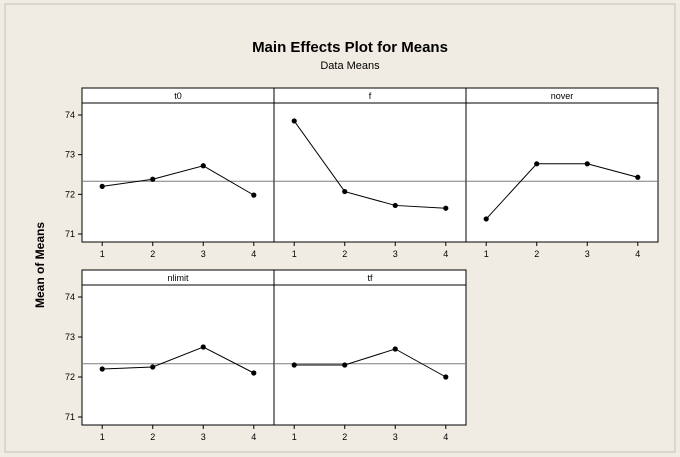 Image resolution: width=680 pixels, height=457 pixels. Describe the element at coordinates (370, 278) in the screenshot. I see `panel-label: tf` at that location.